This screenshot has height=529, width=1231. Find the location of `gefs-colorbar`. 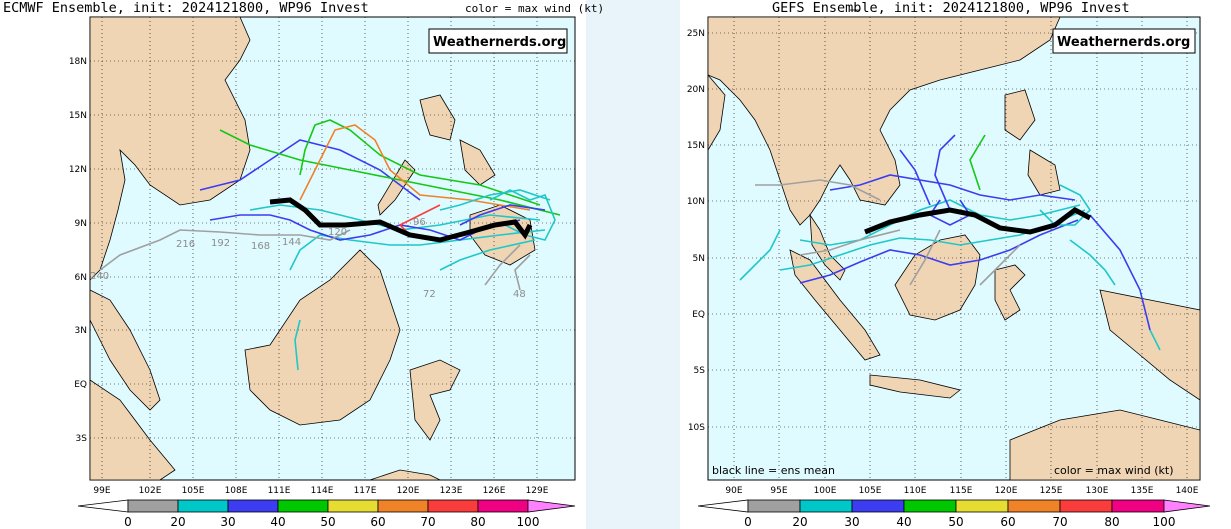

gefs-colorbar is located at coordinates (954, 506).